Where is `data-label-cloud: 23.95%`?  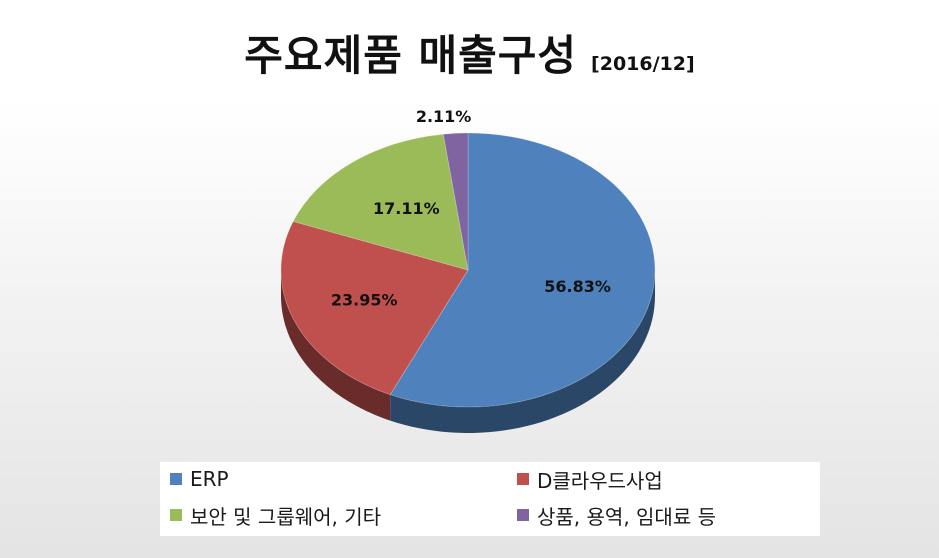
data-label-cloud: 23.95% is located at coordinates (364, 300).